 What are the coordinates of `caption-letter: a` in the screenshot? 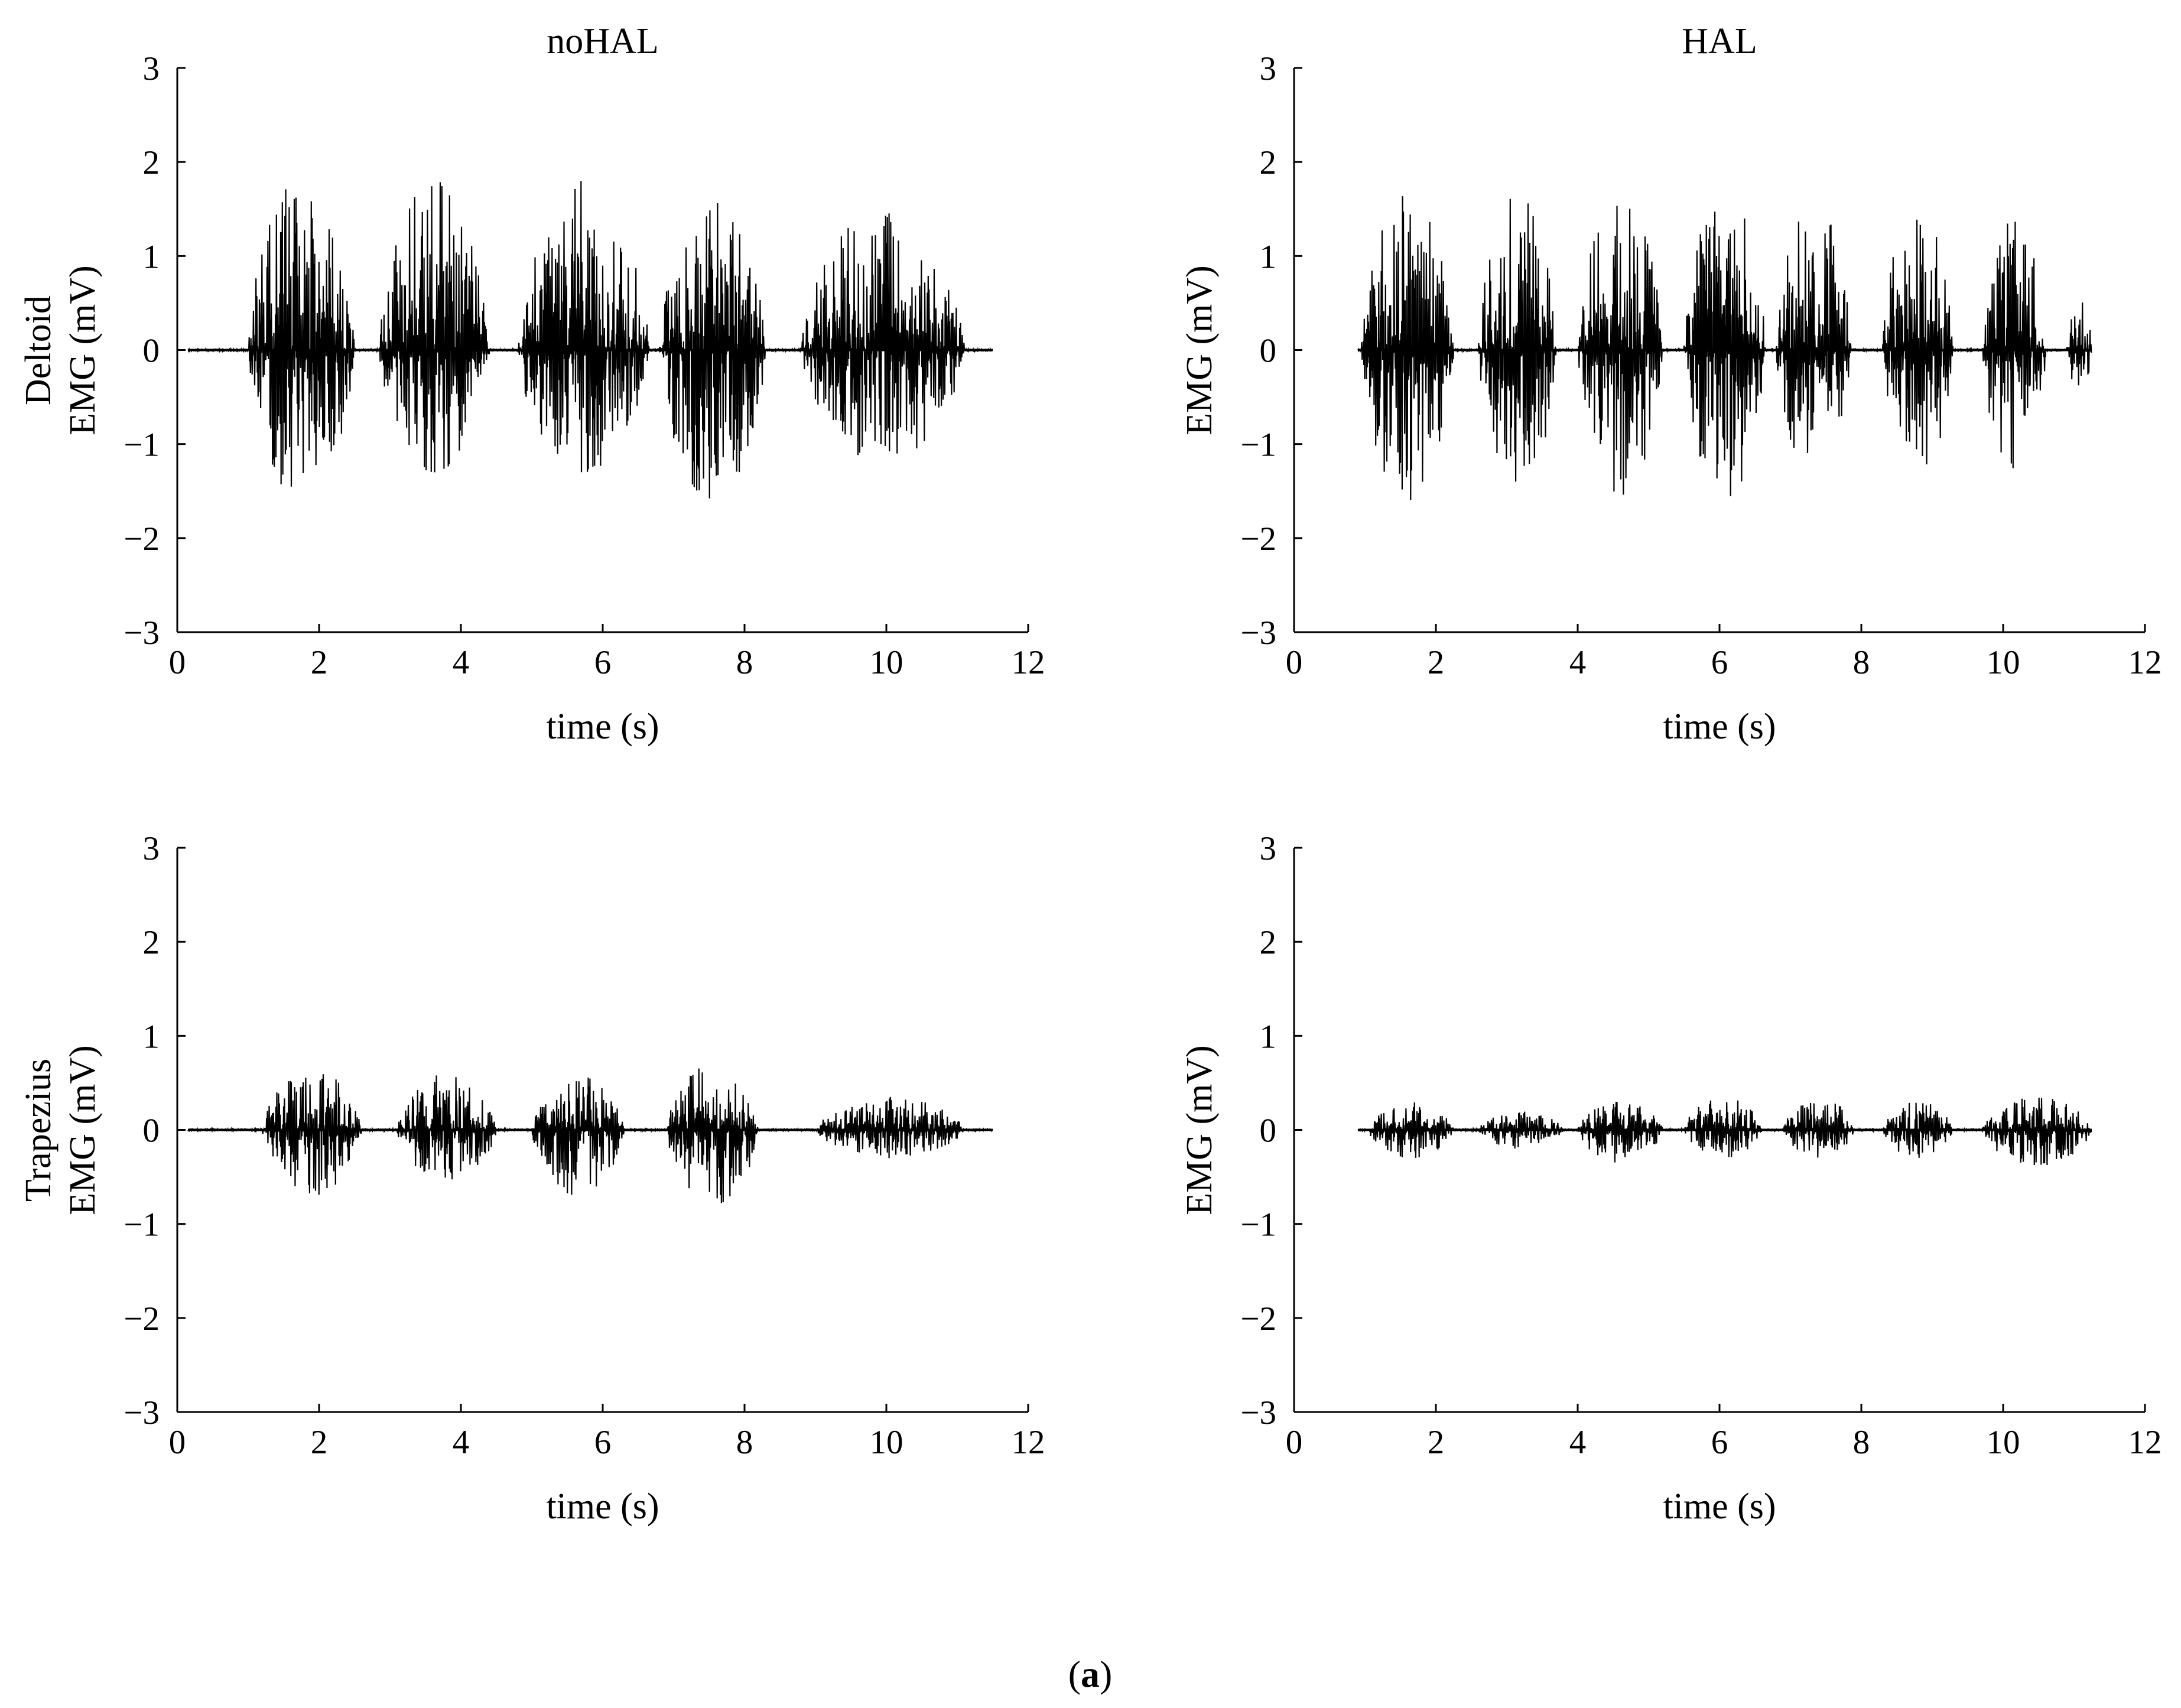 It's located at (1090, 1674).